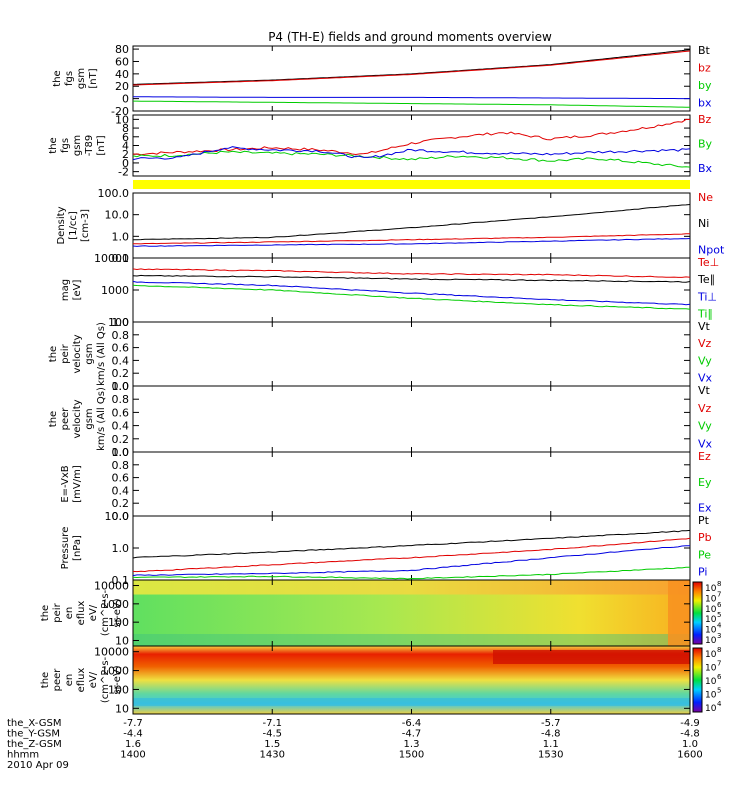  Describe the element at coordinates (690, 734) in the screenshot. I see `ephemeris-value: -4.8` at that location.